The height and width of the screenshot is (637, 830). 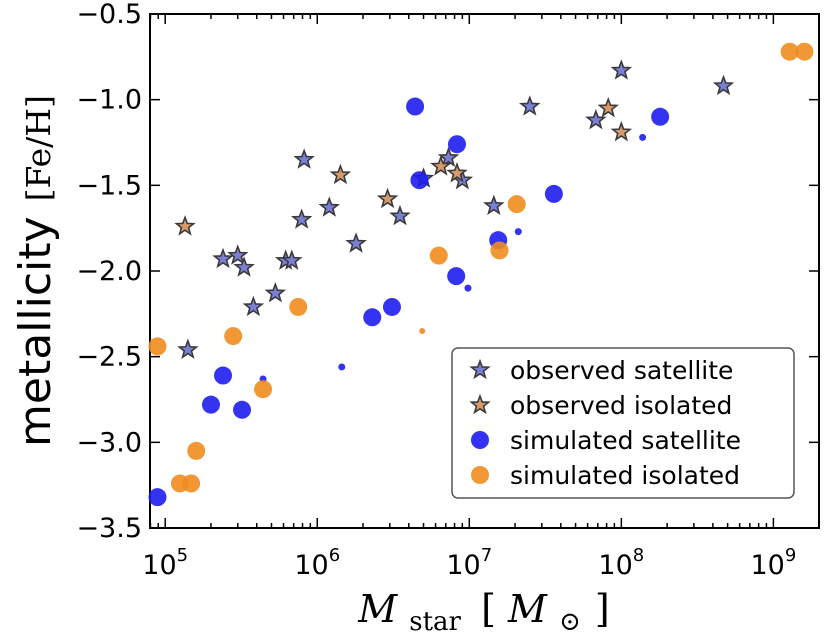 I want to click on y-tick-label: −1.5, so click(x=109, y=185).